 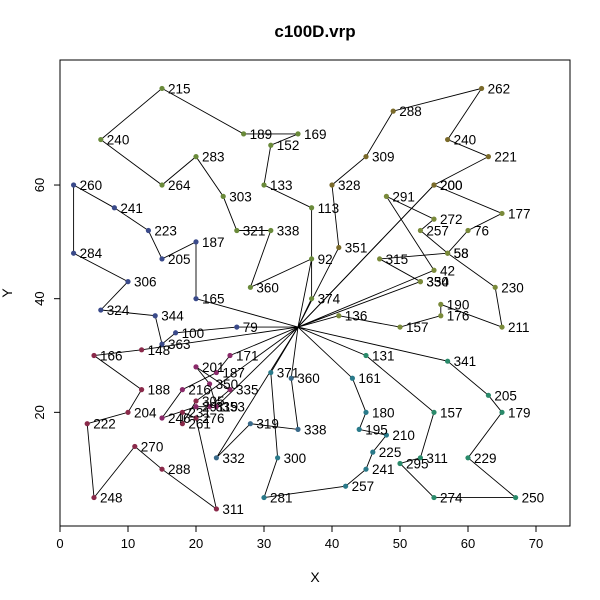 I want to click on x-tick-label: 40, so click(x=332, y=543).